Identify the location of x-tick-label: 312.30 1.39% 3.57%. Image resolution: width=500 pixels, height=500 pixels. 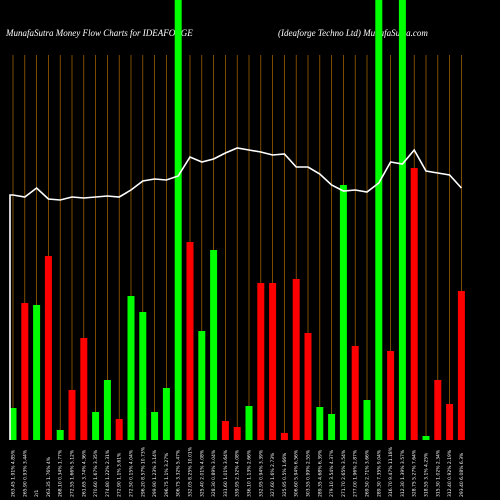
(403, 473).